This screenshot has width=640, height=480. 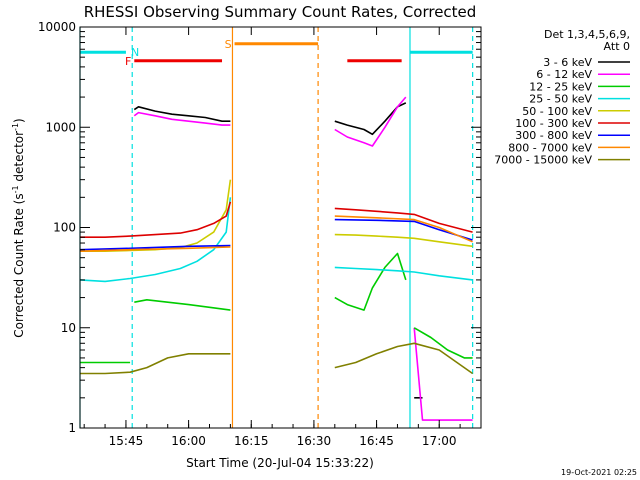 What do you see at coordinates (72, 428) in the screenshot?
I see `y-tick-label-1: 1` at bounding box center [72, 428].